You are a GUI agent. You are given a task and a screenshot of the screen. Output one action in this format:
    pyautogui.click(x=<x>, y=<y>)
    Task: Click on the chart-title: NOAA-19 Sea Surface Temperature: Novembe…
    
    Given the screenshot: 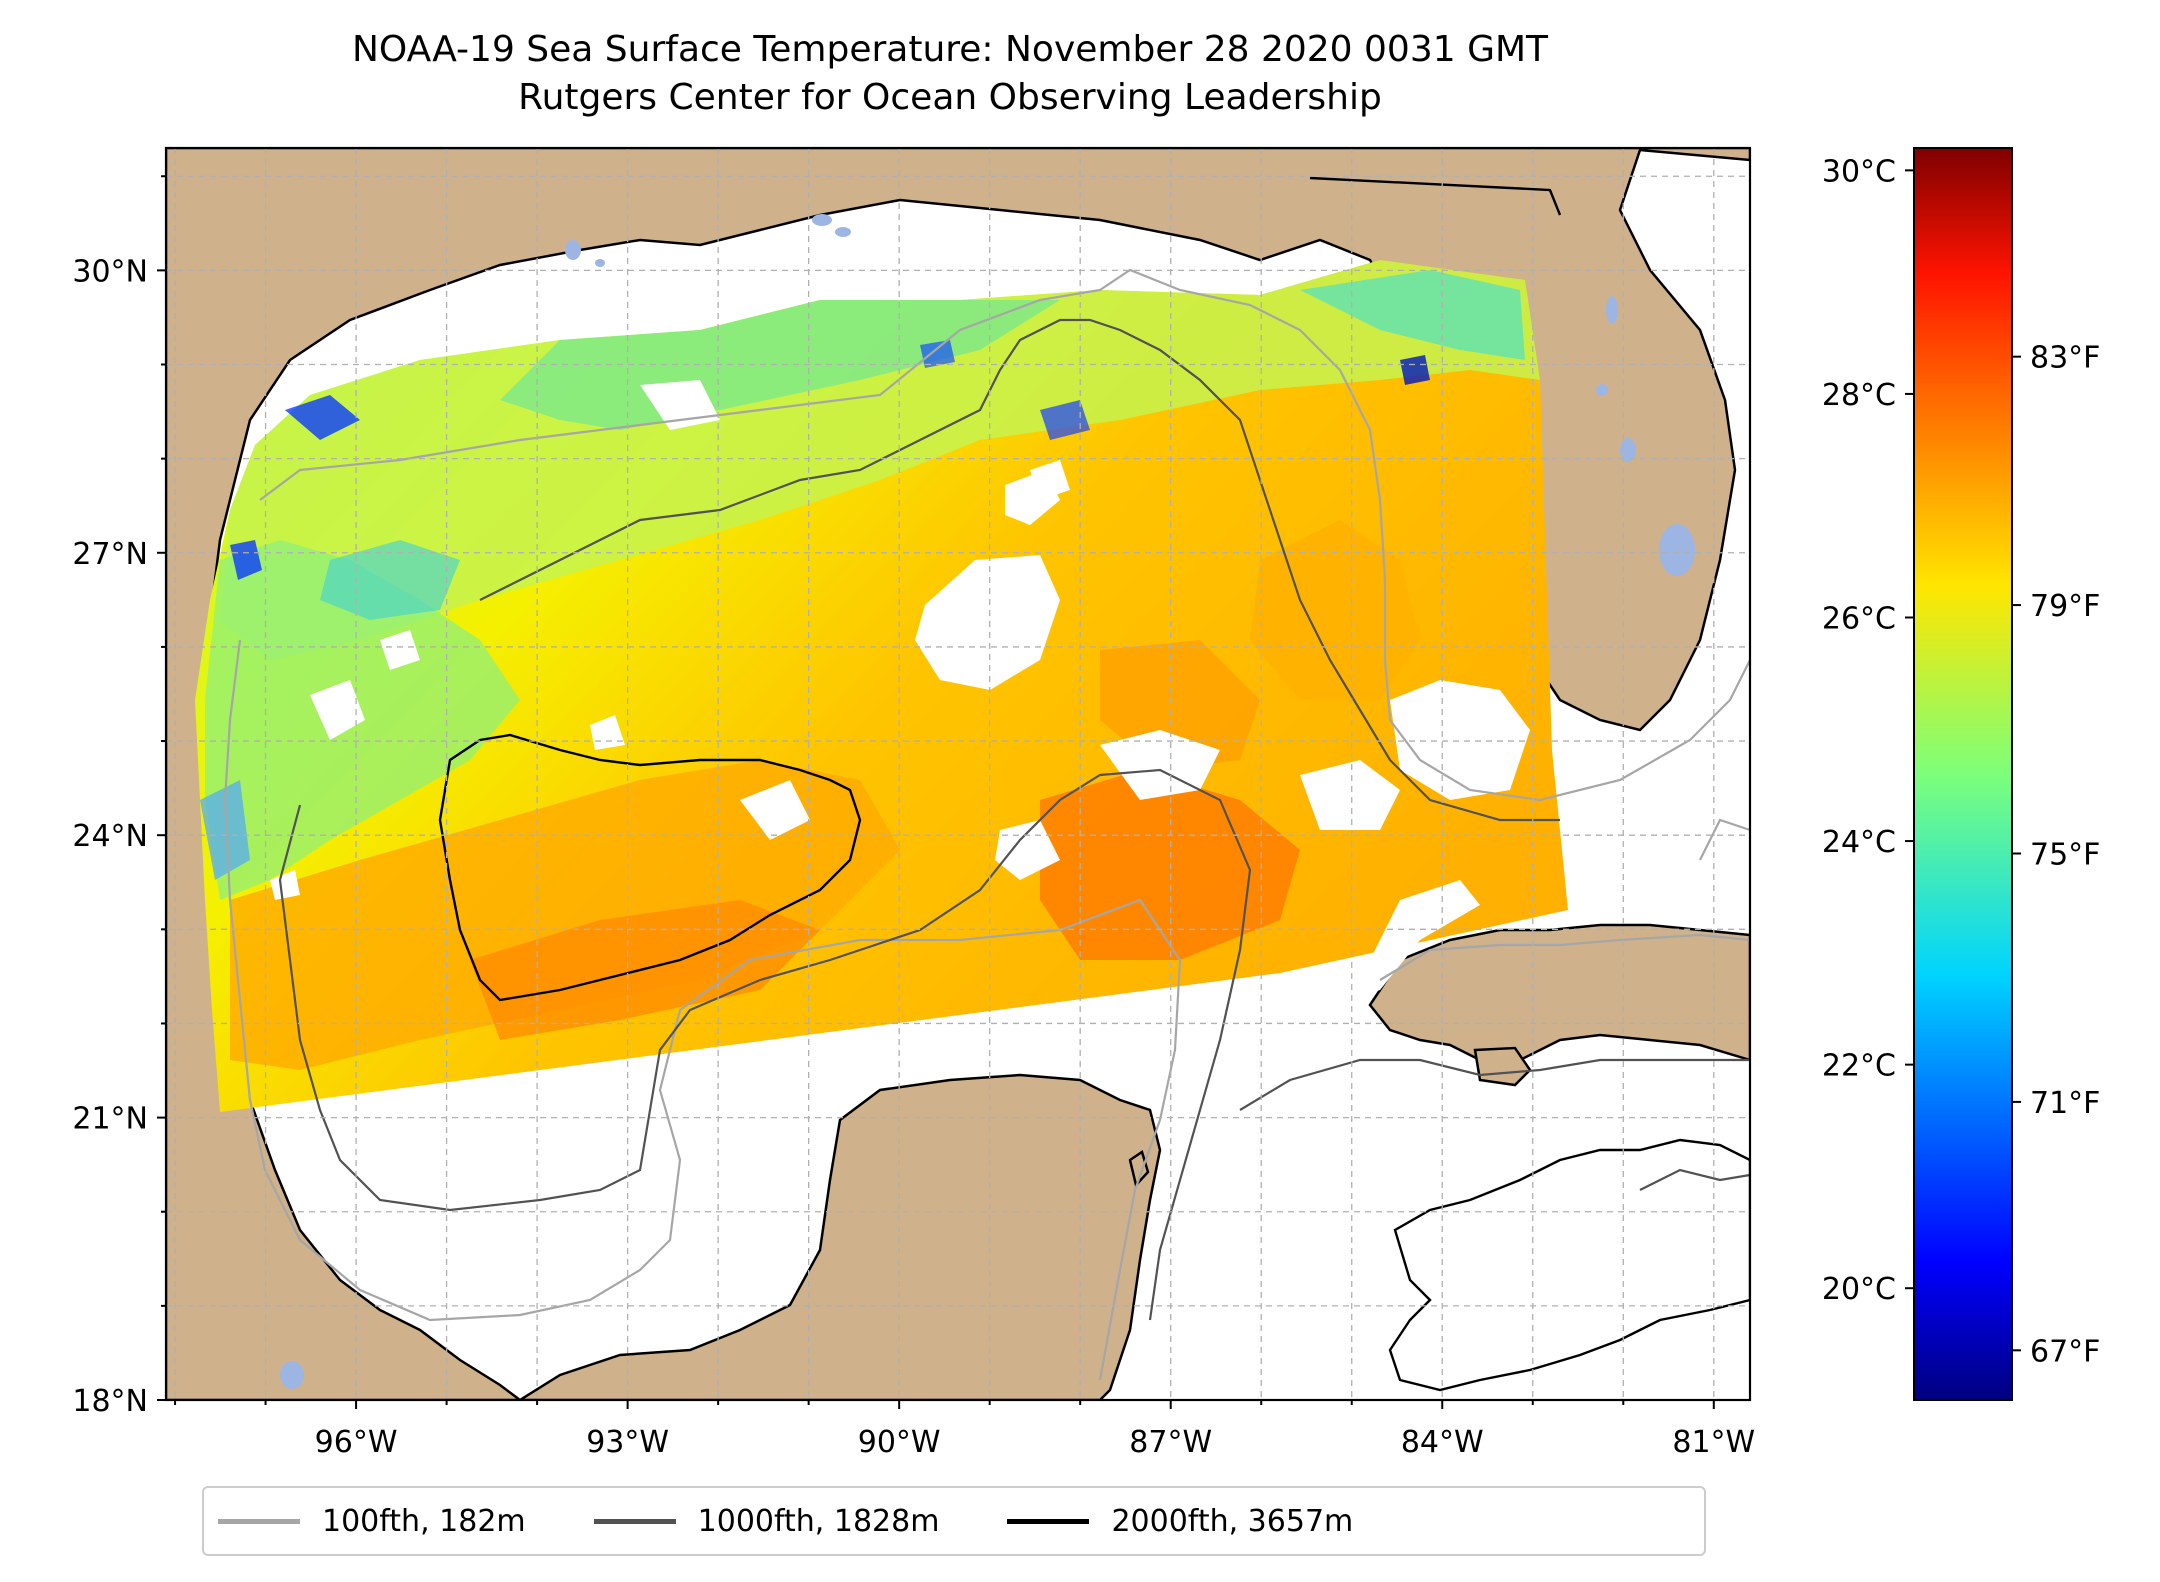 What is the action you would take?
    pyautogui.click(x=950, y=49)
    